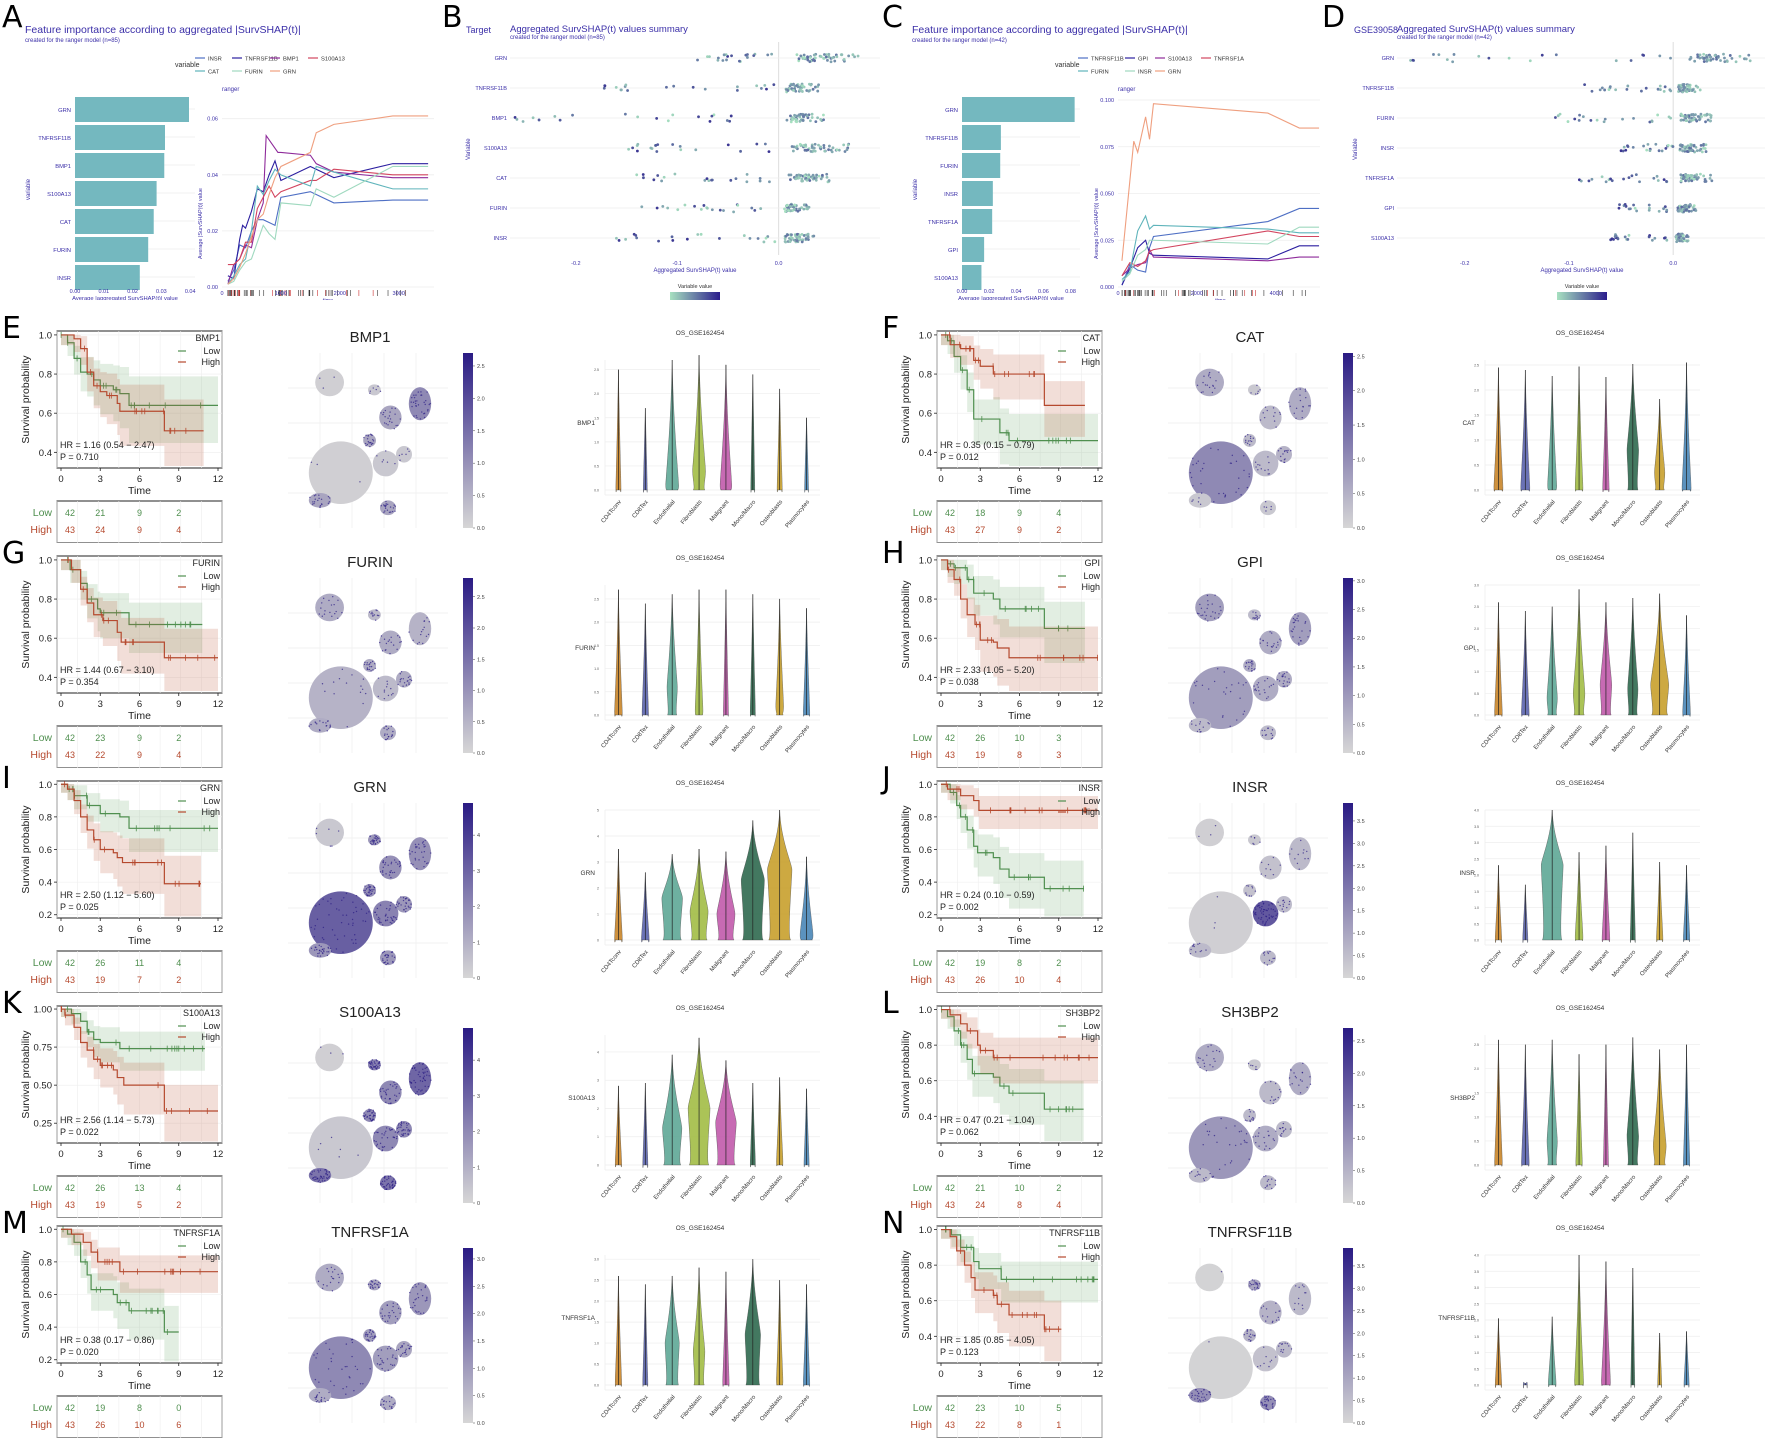  Describe the element at coordinates (1356, 149) in the screenshot. I see `y-axis-label: Variable` at that location.